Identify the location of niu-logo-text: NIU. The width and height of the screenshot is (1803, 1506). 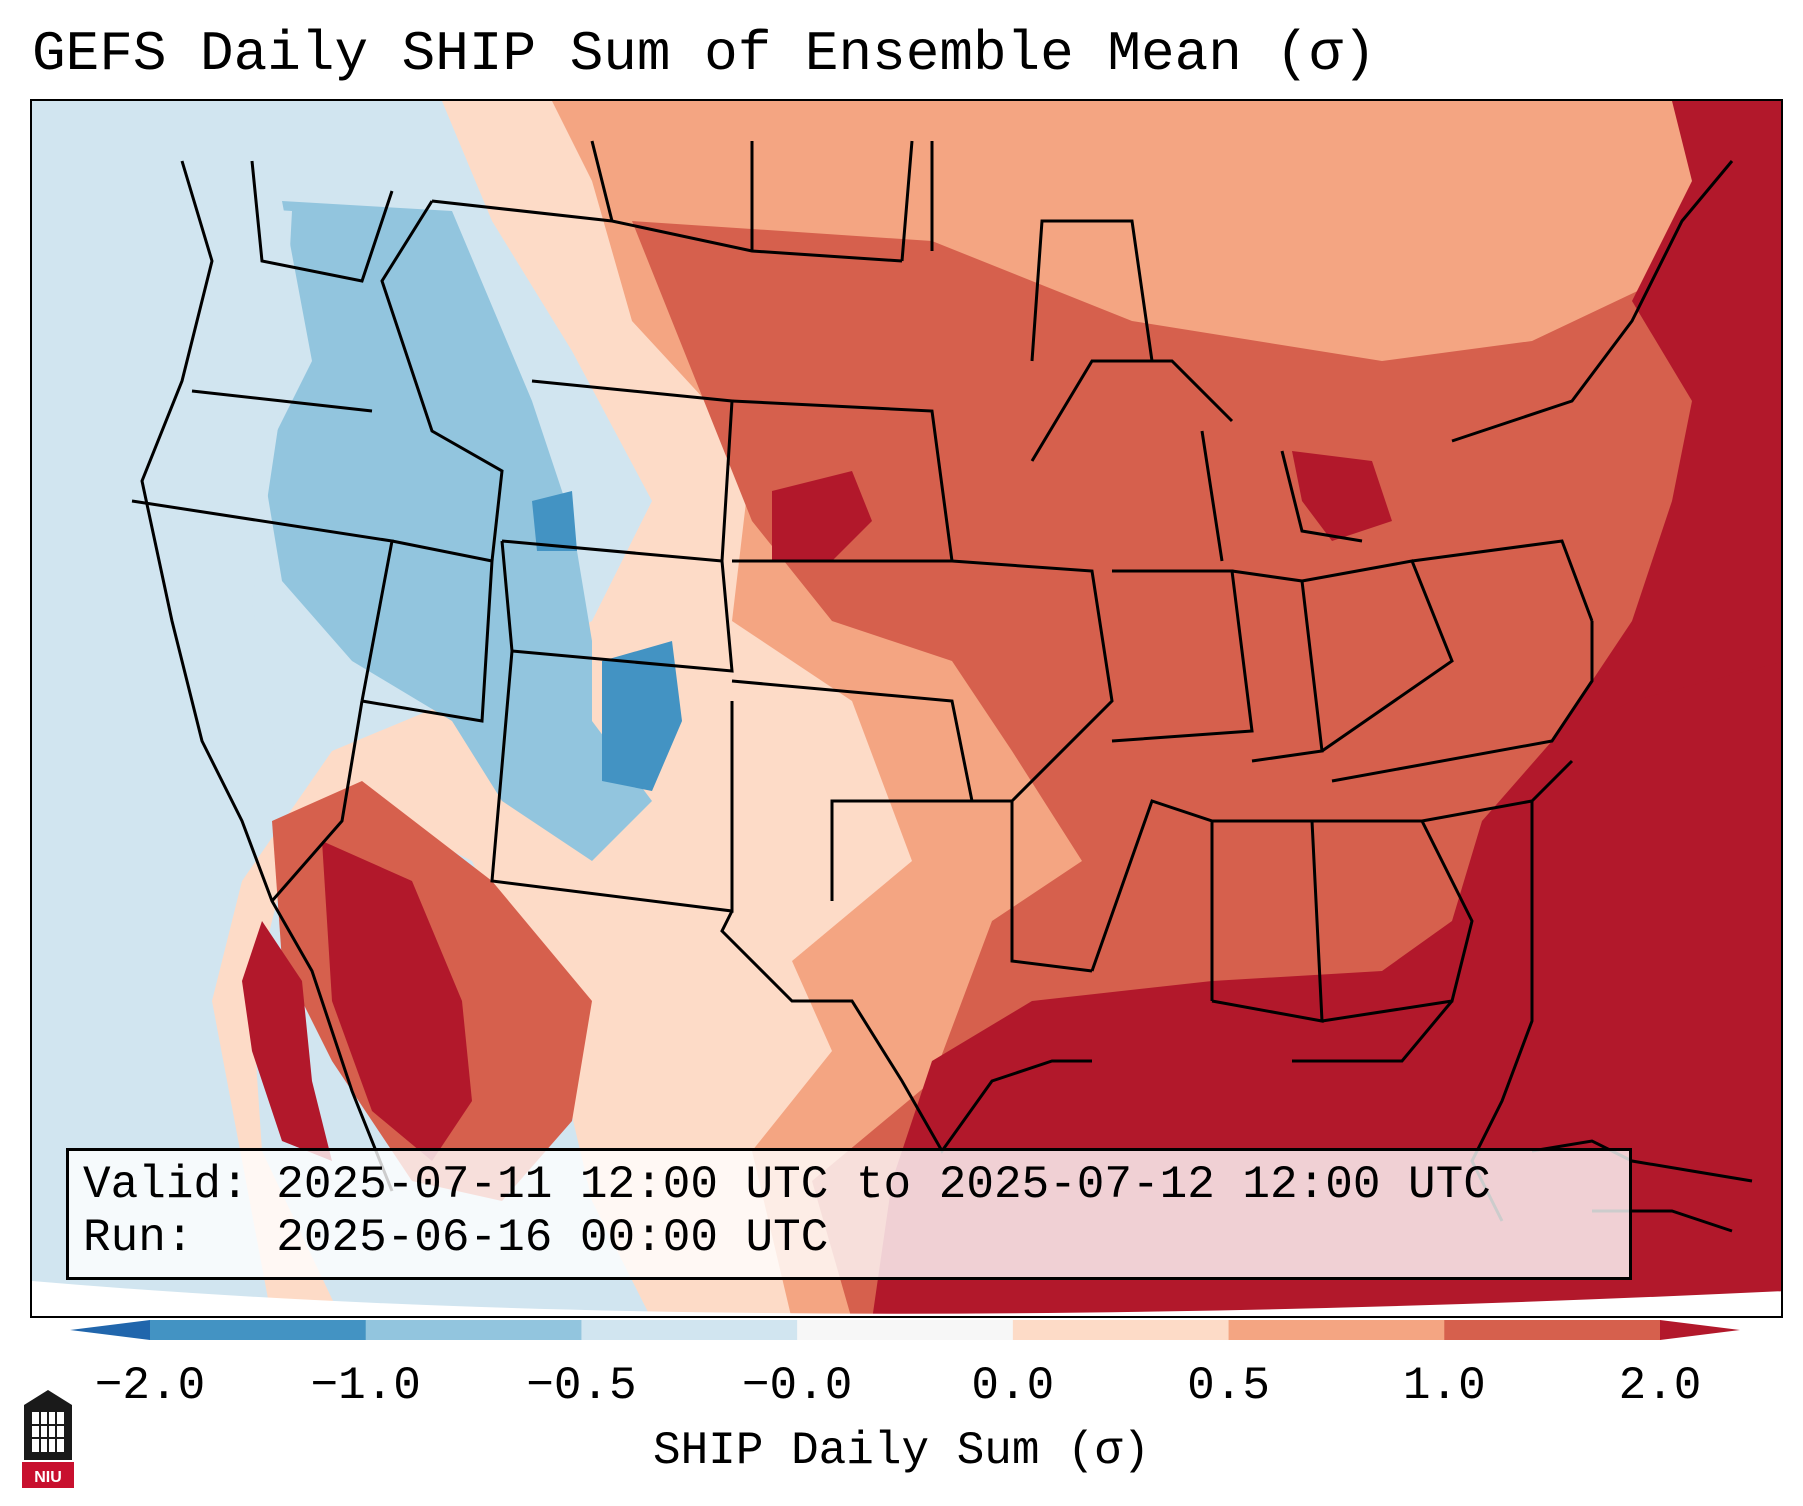
(48, 1477).